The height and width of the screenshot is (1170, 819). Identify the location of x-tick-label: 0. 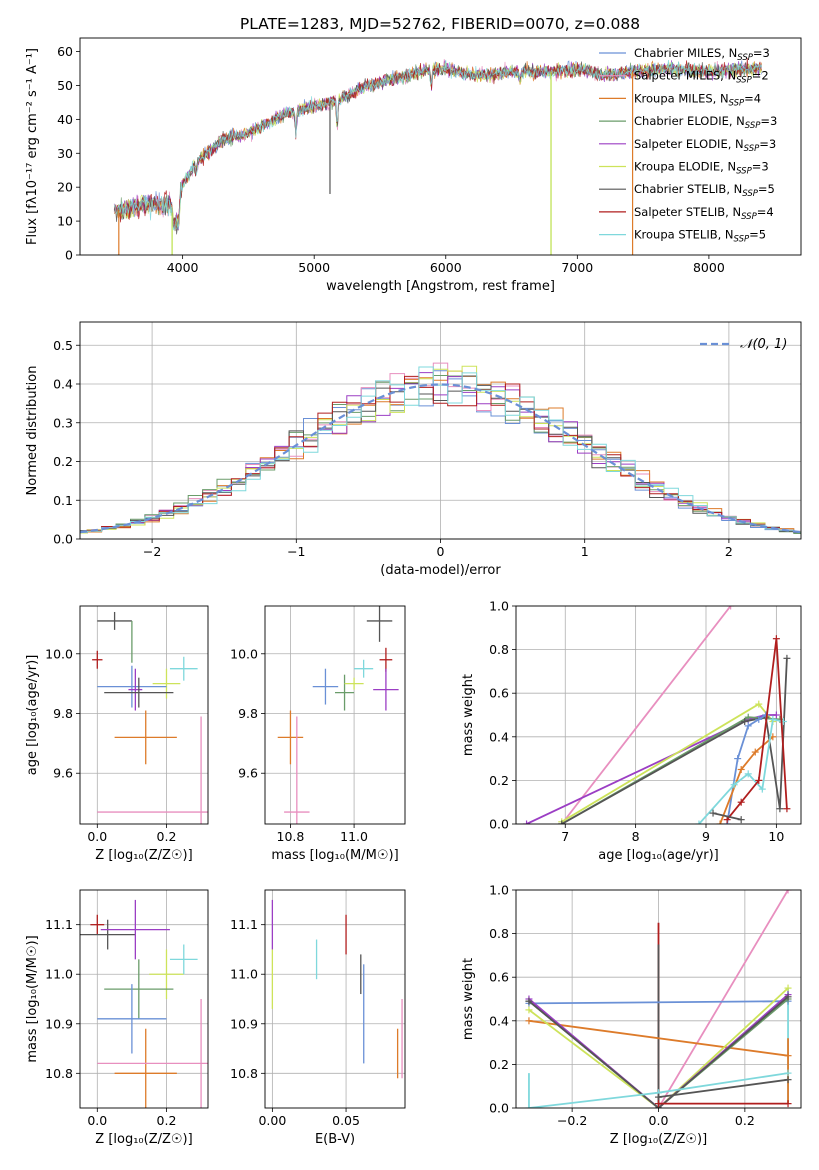
(441, 551).